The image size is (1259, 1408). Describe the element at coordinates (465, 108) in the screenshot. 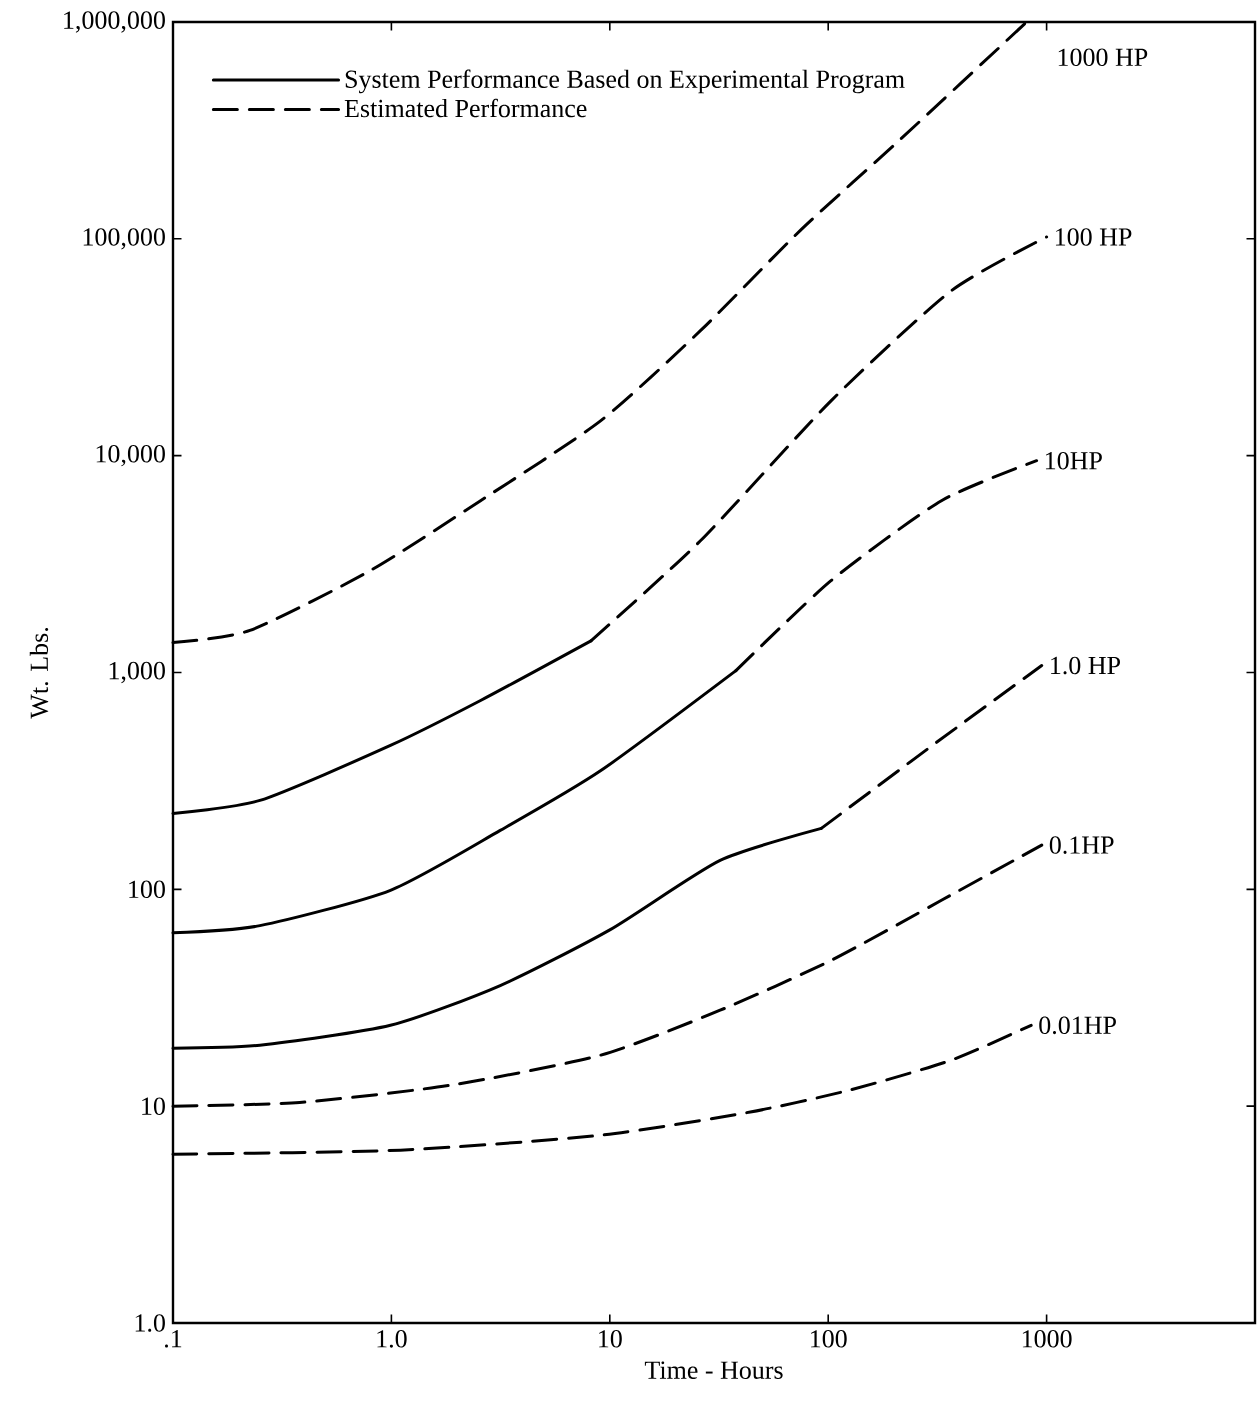

I see `legend-label: Estimated Performance` at that location.